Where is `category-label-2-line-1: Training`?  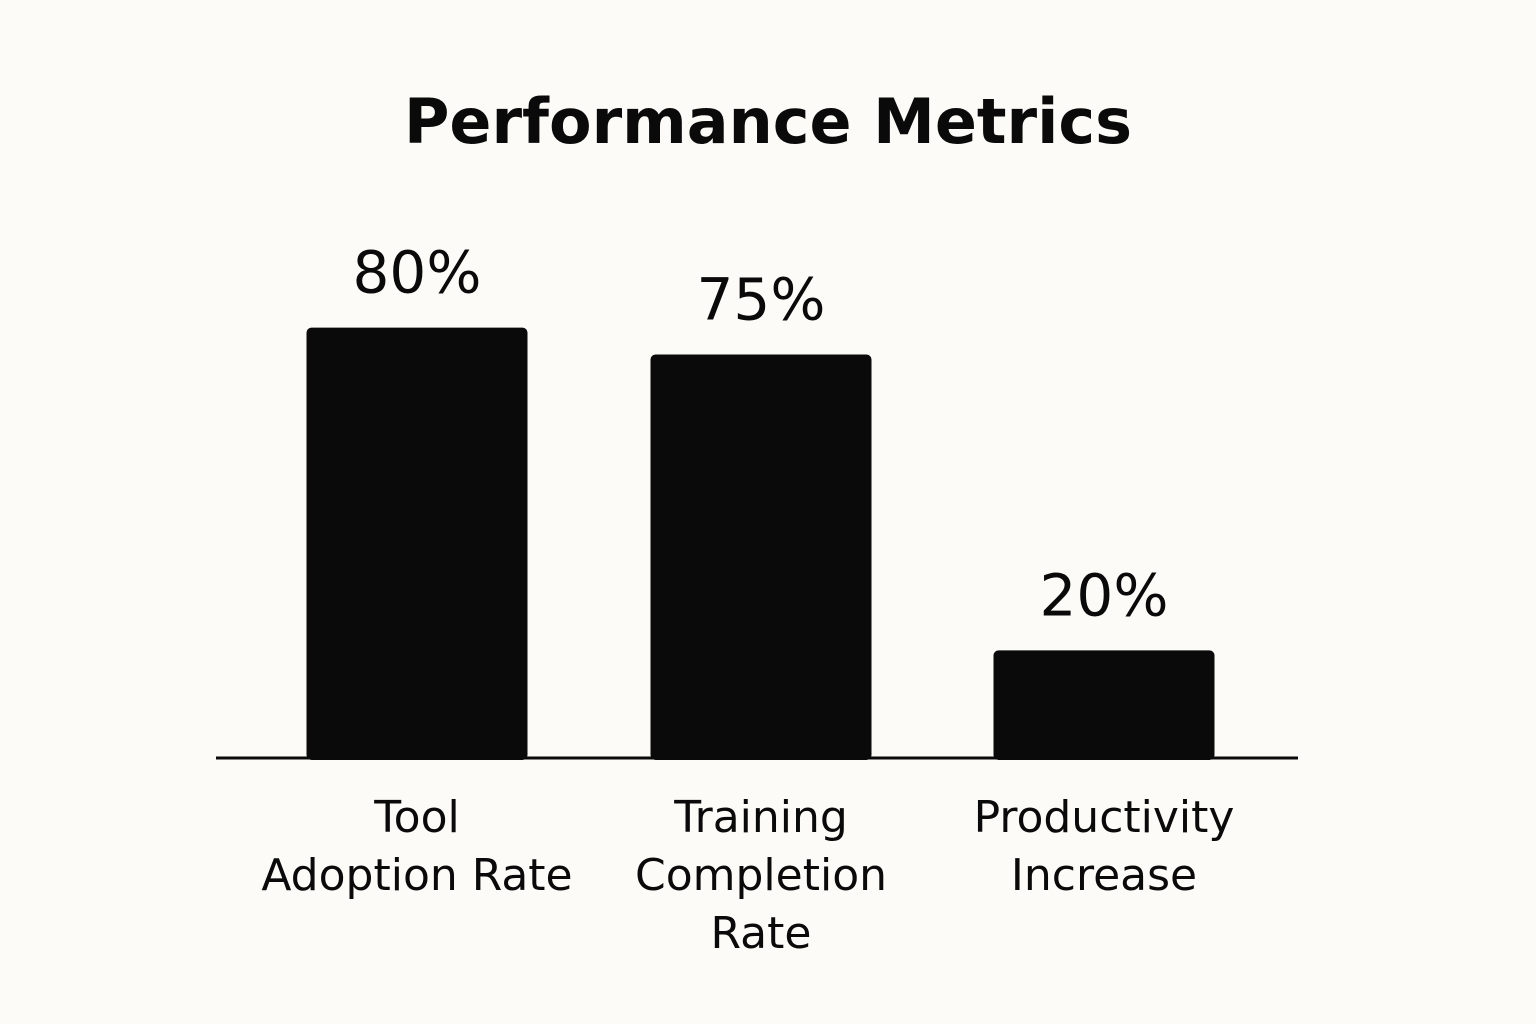
category-label-2-line-1: Training is located at coordinates (760, 817).